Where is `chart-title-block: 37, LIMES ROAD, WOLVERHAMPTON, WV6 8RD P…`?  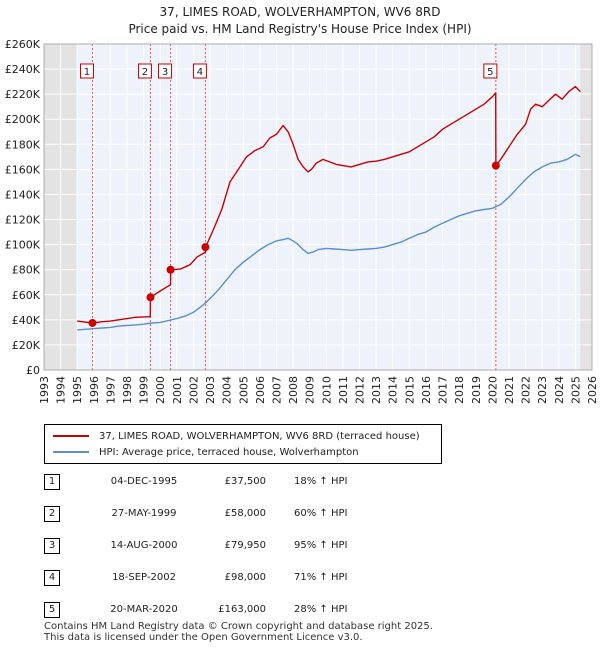 chart-title-block: 37, LIMES ROAD, WOLVERHAMPTON, WV6 8RD P… is located at coordinates (300, 21).